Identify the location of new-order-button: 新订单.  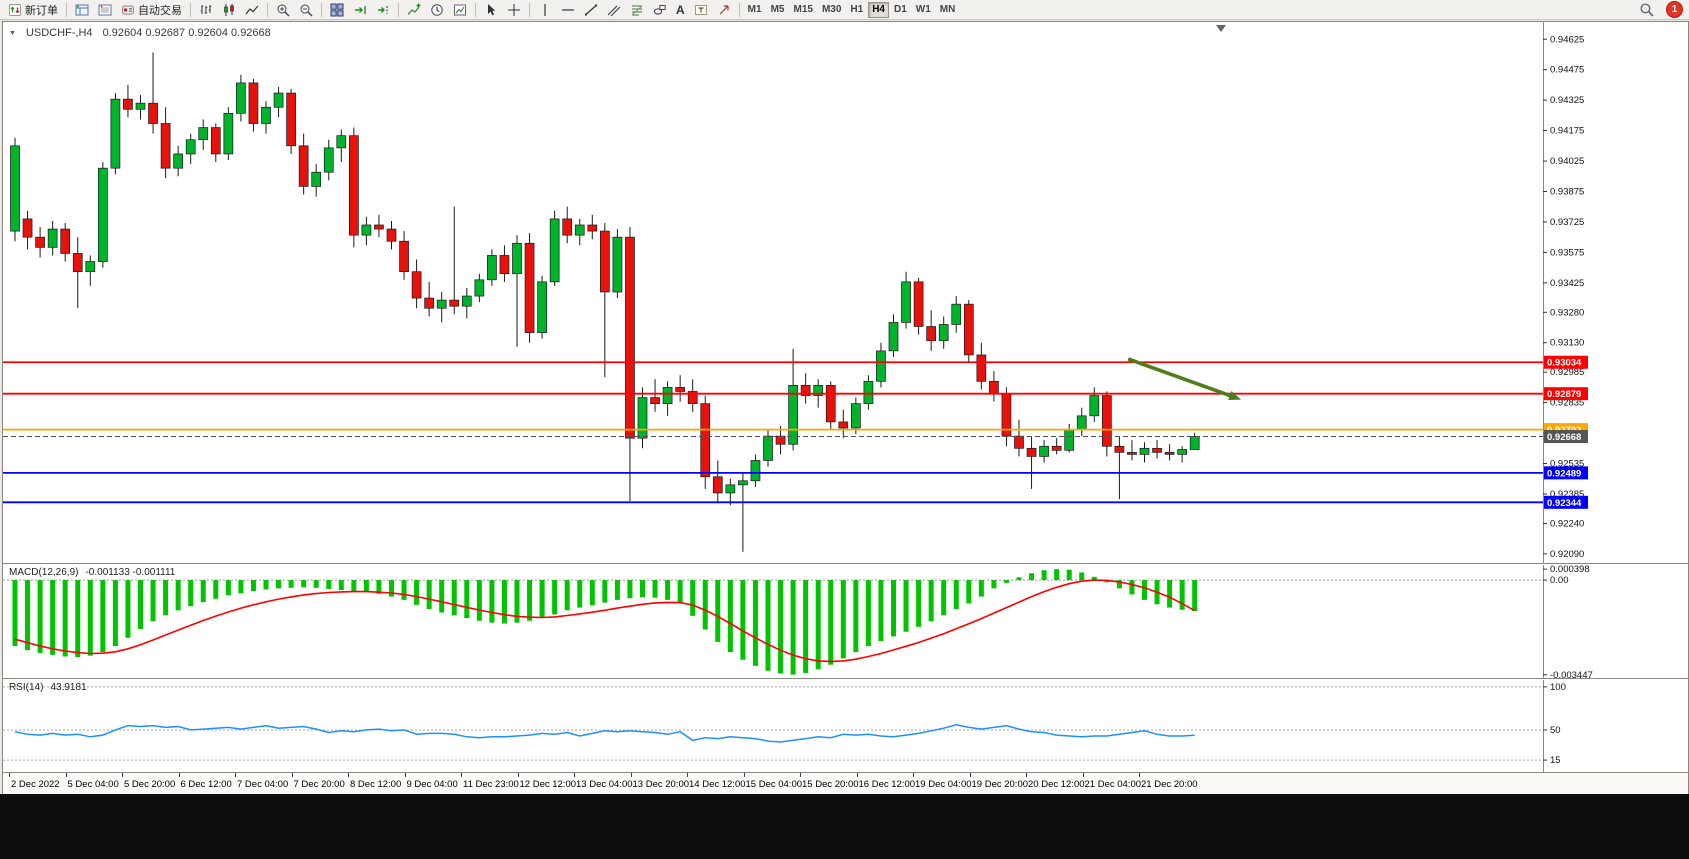
(33, 10).